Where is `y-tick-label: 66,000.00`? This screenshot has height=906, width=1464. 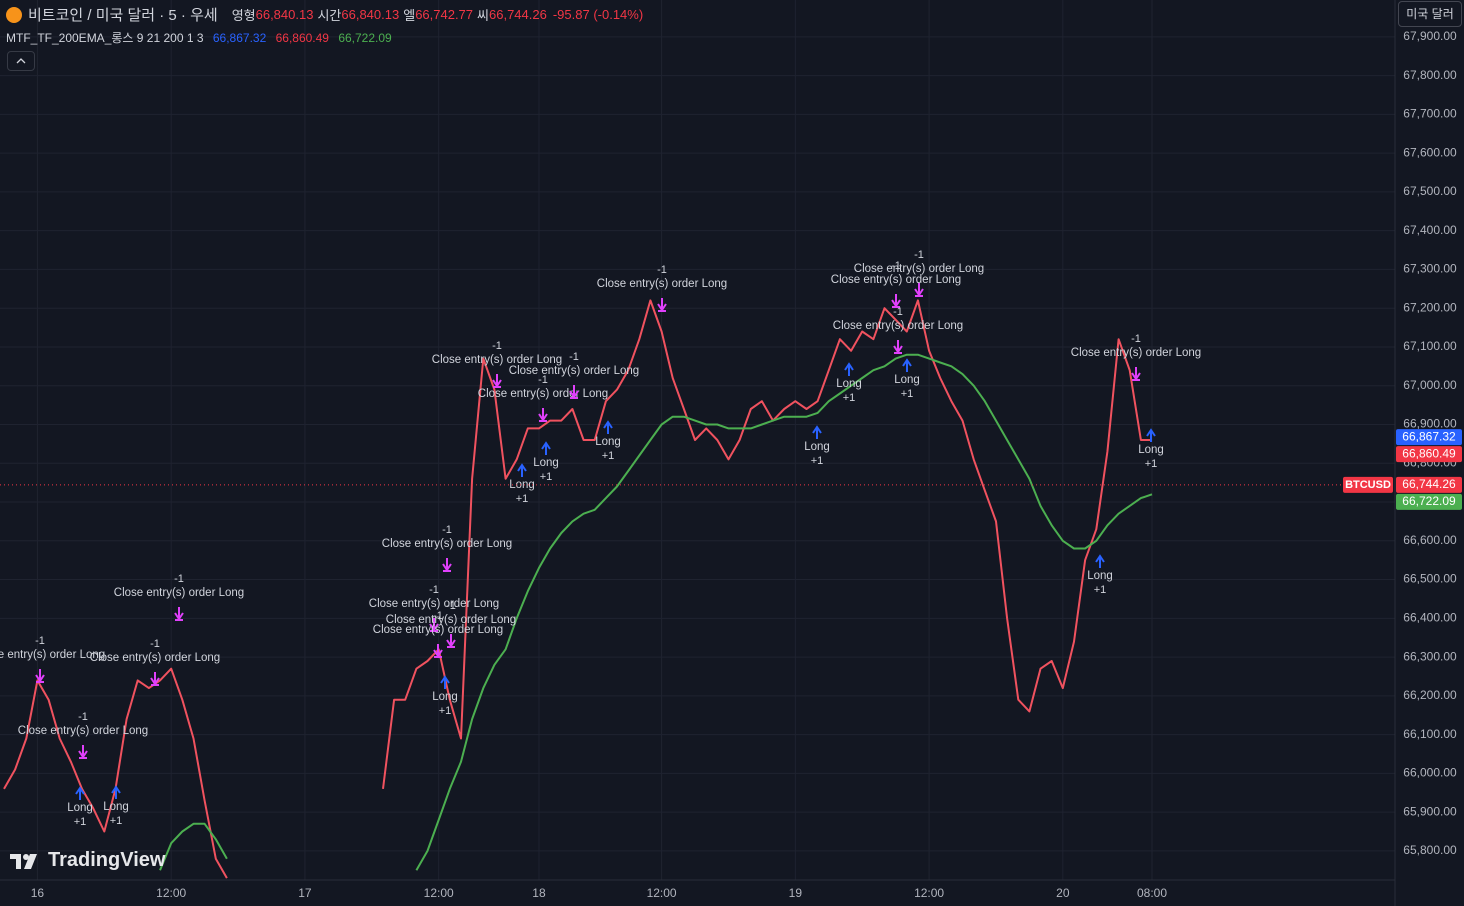 y-tick-label: 66,000.00 is located at coordinates (1430, 773).